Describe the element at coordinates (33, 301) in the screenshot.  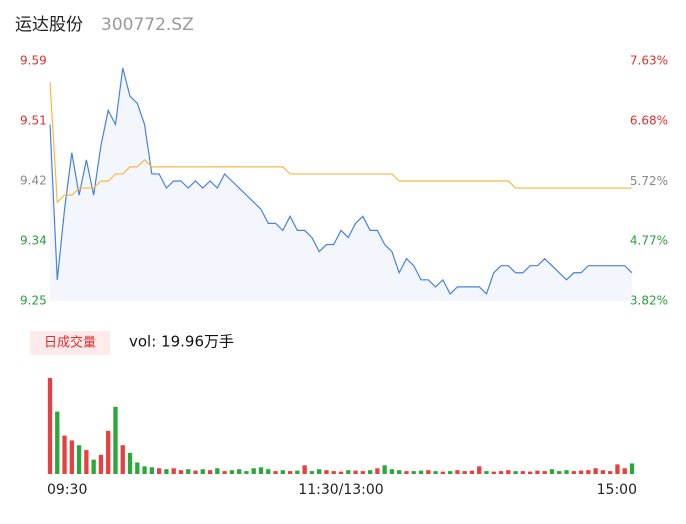
I see `y-tick-label: 9.25` at that location.